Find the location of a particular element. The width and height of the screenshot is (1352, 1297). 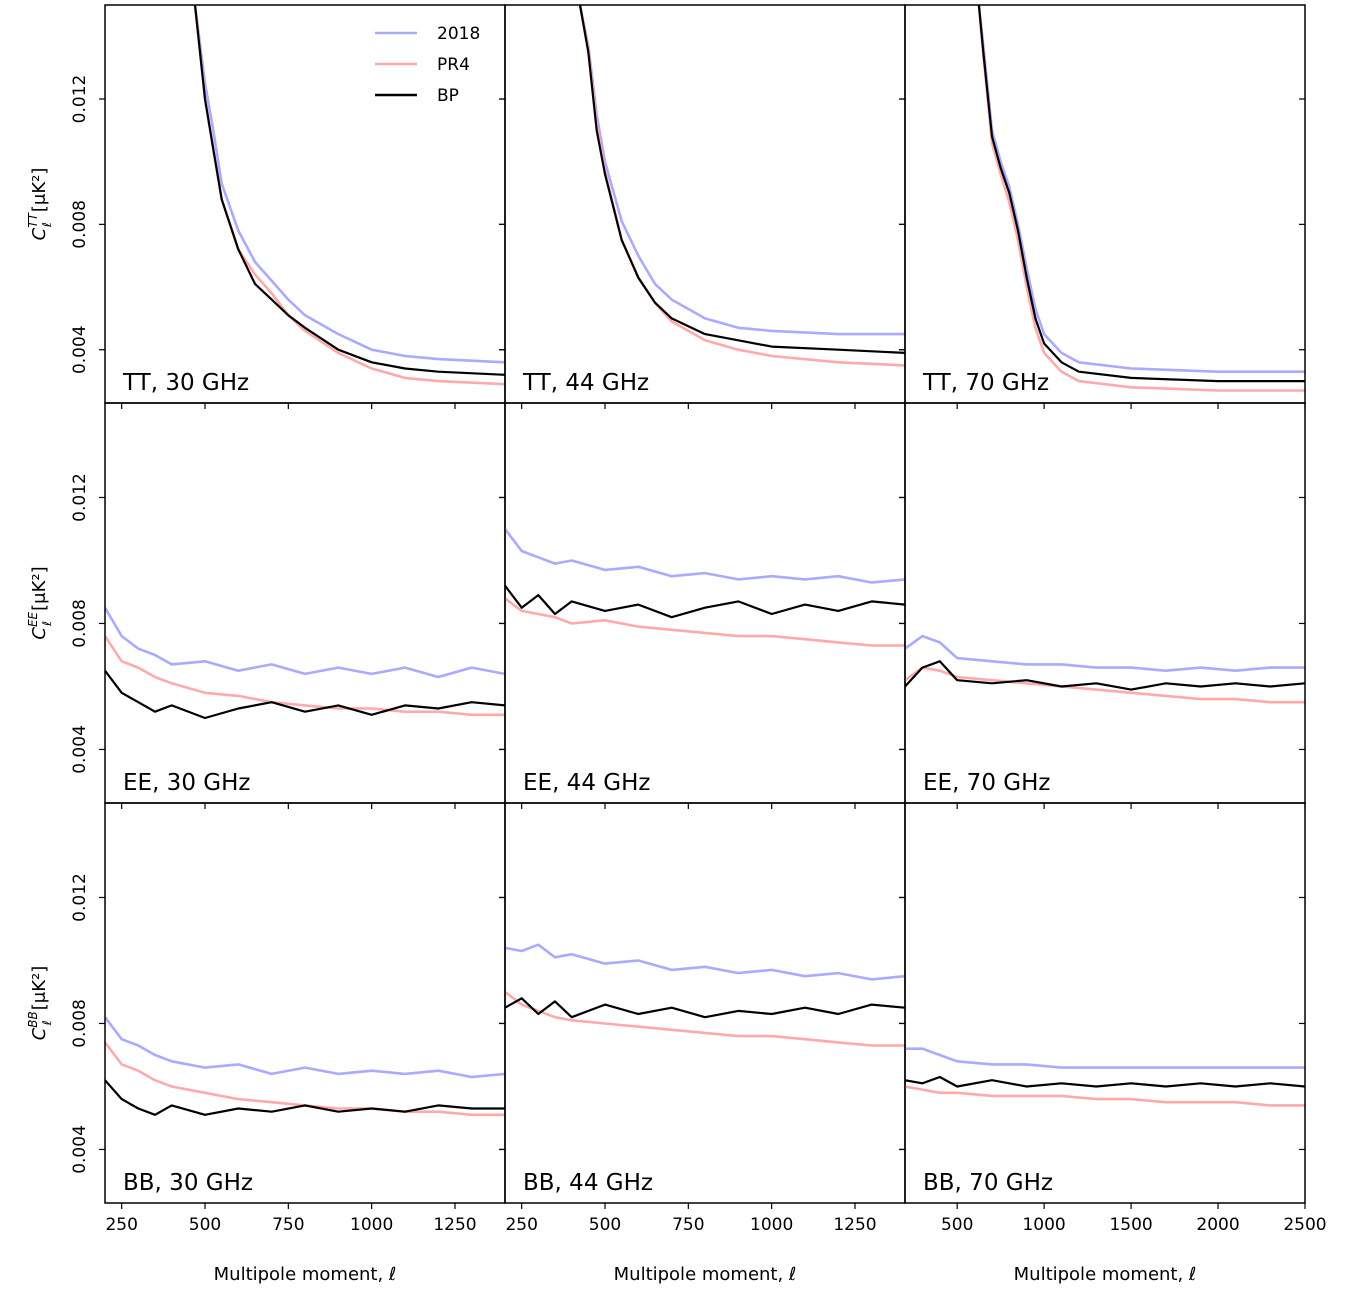

legend-label: 2018 is located at coordinates (458, 34).